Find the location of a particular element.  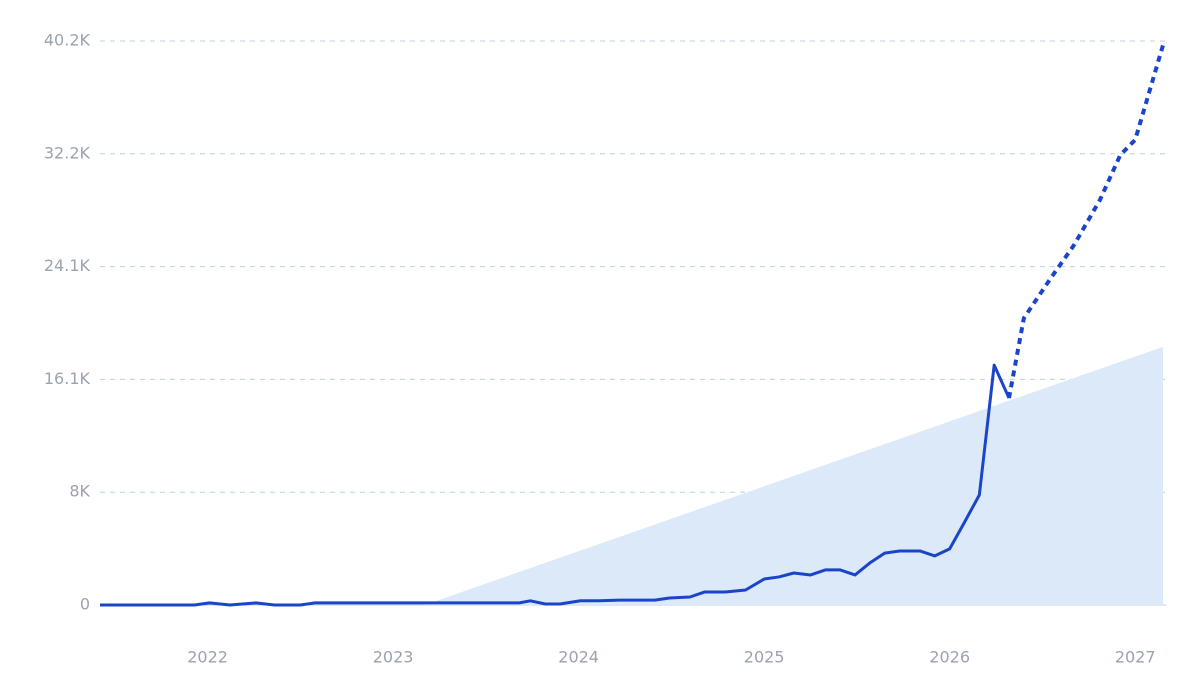

y-tick-label: 16.1K is located at coordinates (67, 378).